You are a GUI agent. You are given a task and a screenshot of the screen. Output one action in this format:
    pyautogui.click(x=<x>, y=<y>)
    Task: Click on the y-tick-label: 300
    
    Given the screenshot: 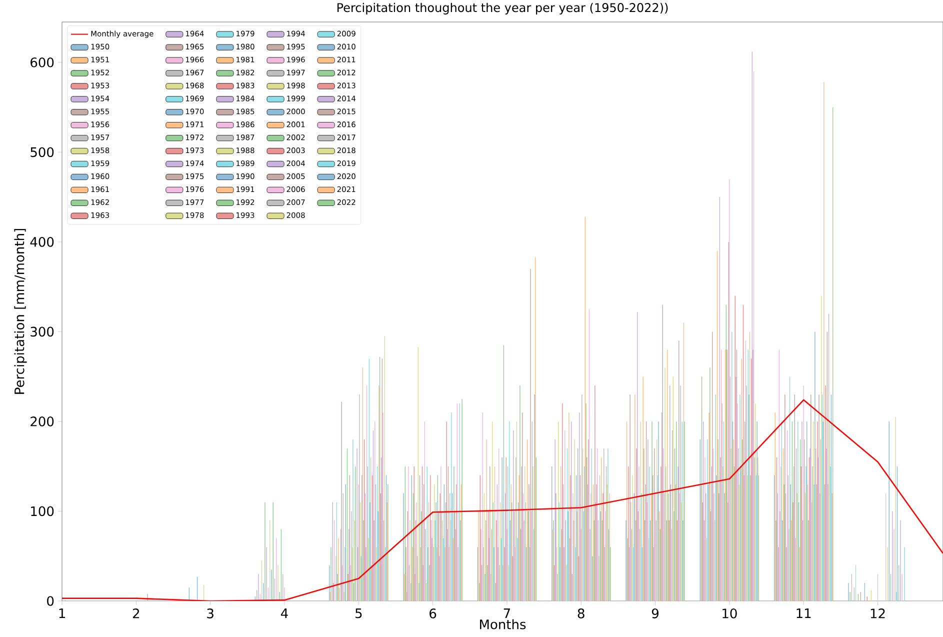 What is the action you would take?
    pyautogui.click(x=42, y=331)
    